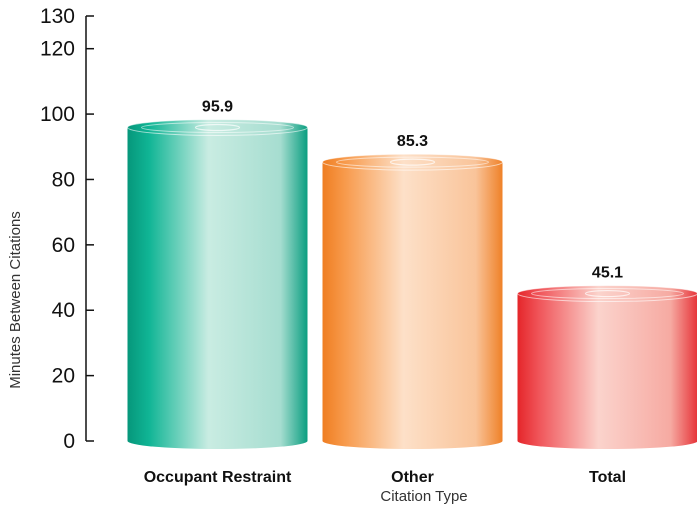 The image size is (697, 510). What do you see at coordinates (57, 49) in the screenshot?
I see `y-tick-label: 120` at bounding box center [57, 49].